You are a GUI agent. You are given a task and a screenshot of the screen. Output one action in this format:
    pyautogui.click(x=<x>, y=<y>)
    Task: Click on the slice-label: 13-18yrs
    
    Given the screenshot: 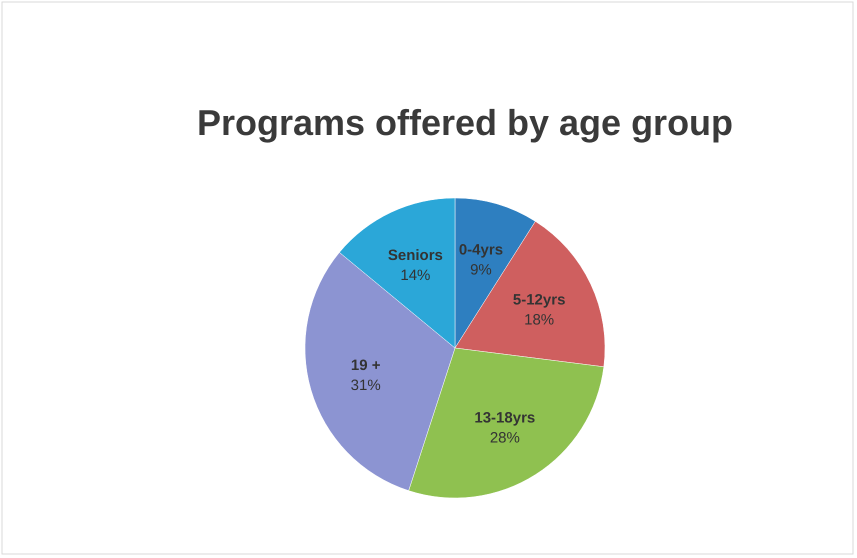 What is the action you would take?
    pyautogui.click(x=505, y=418)
    